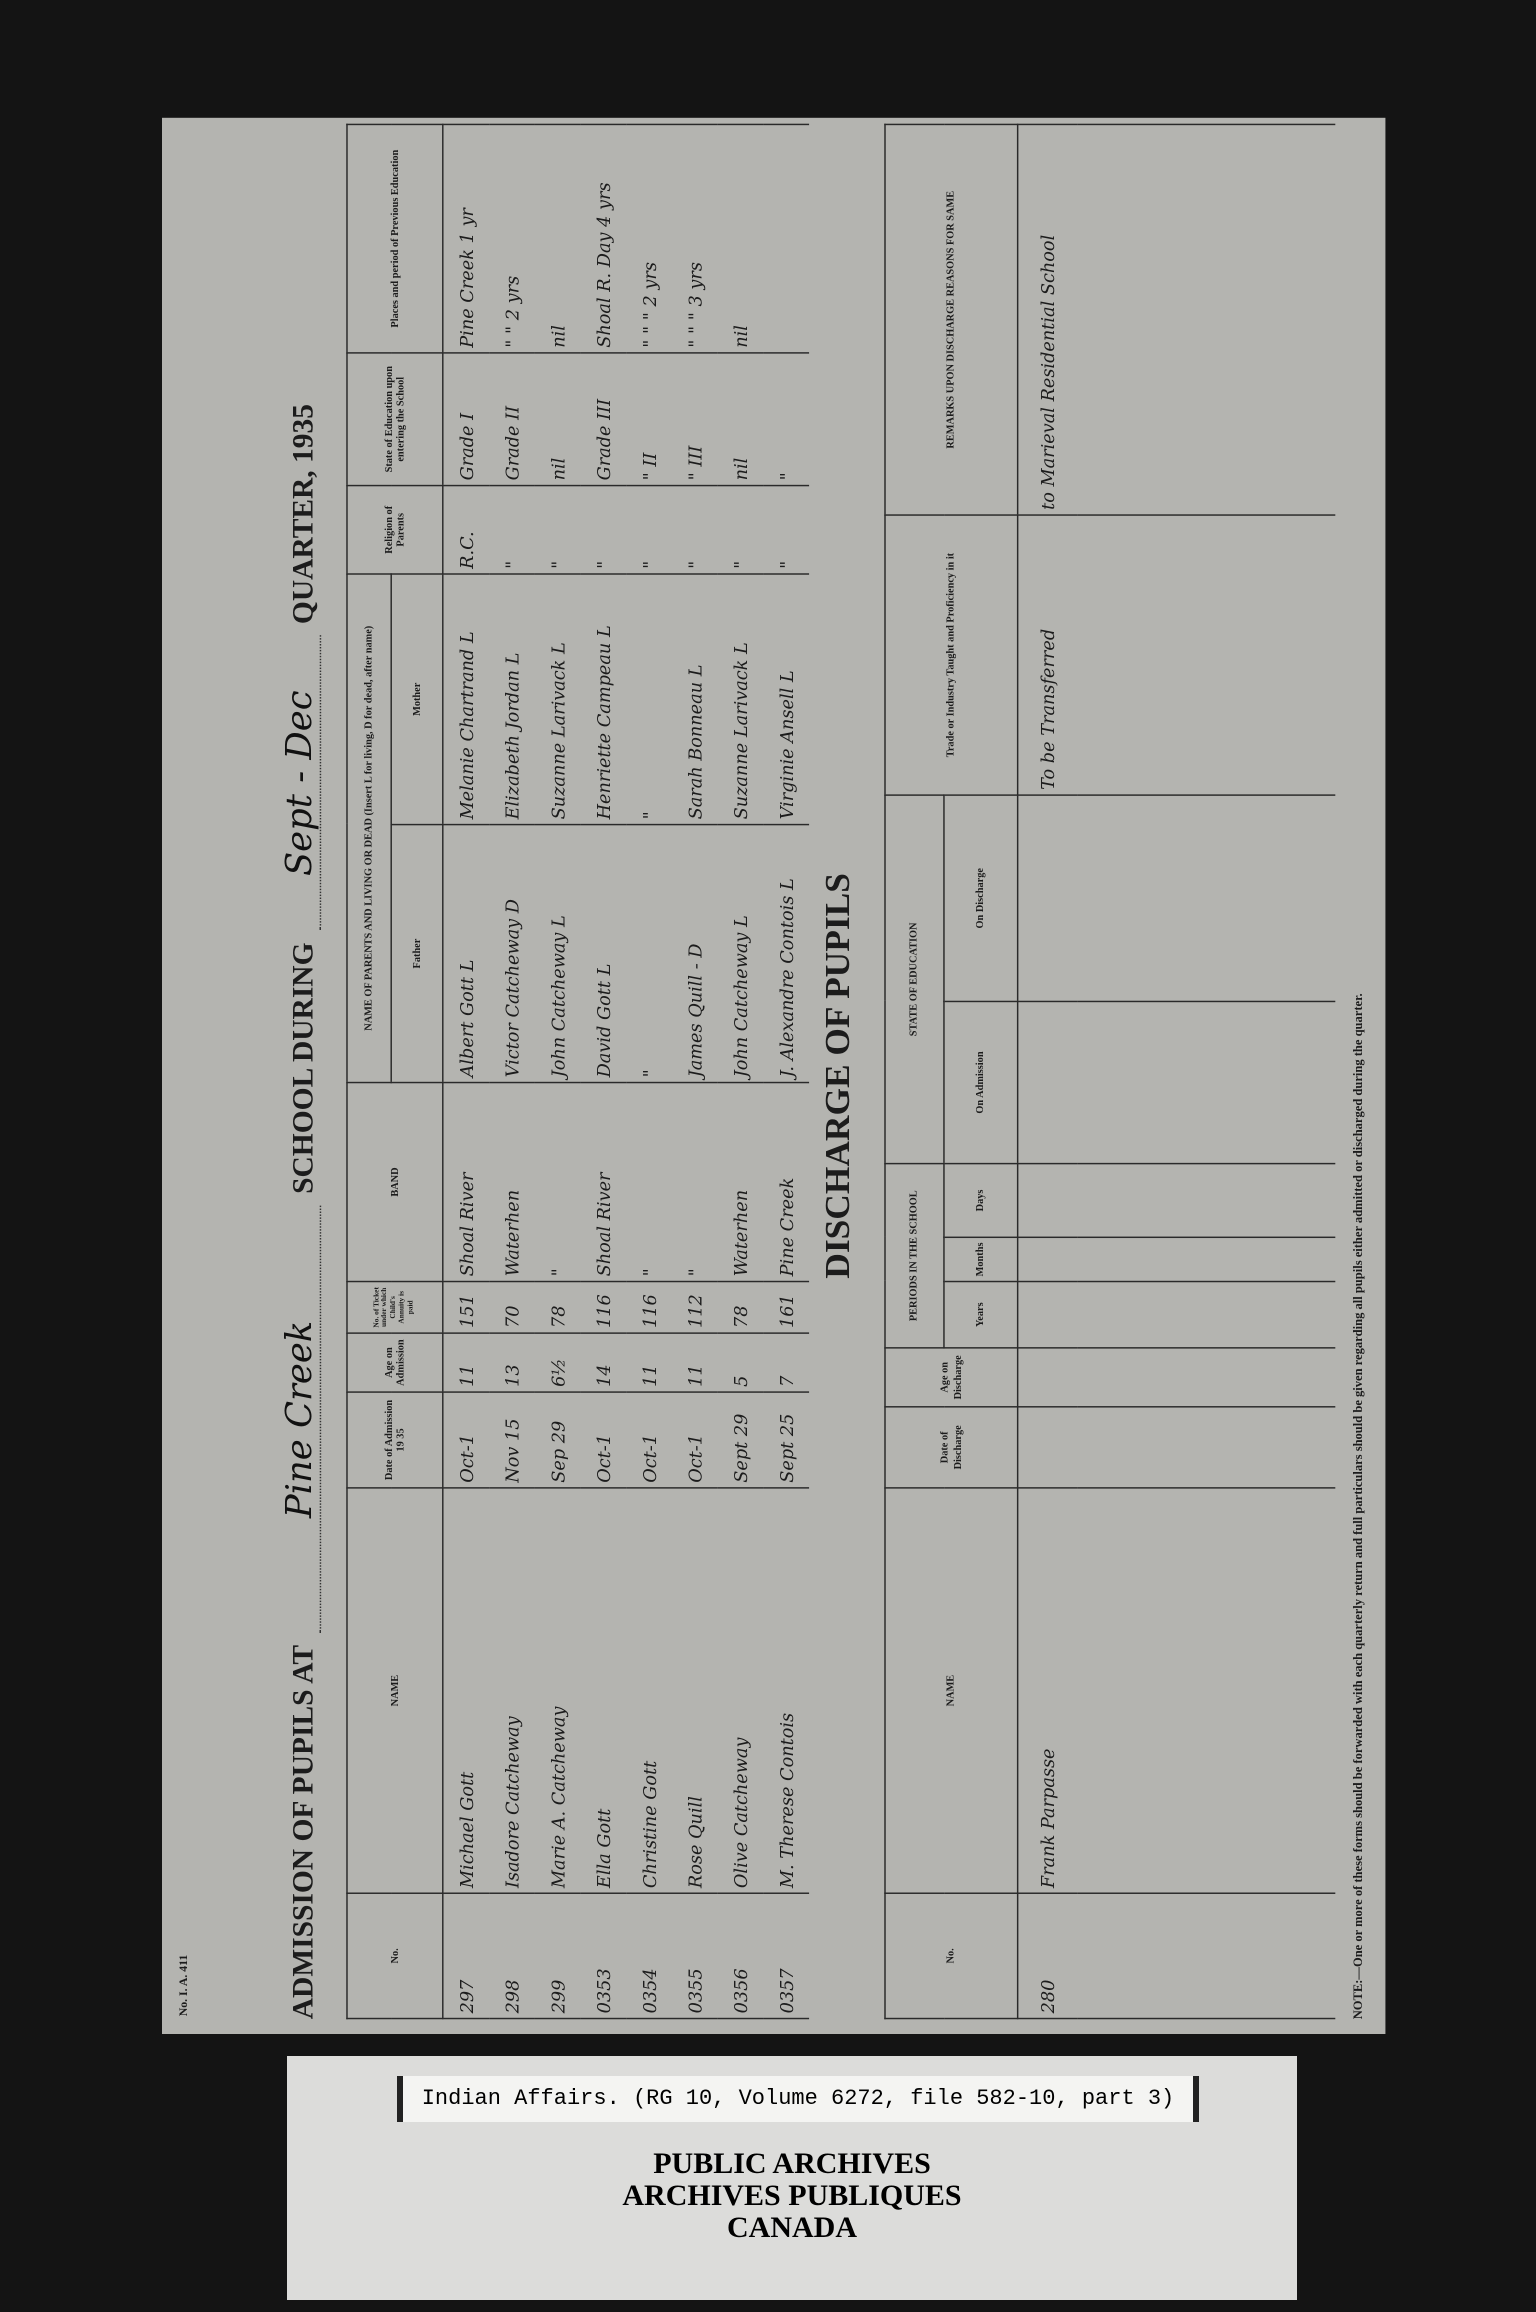 This screenshot has width=1536, height=2312. What do you see at coordinates (695, 419) in the screenshot?
I see `cell-state: " III` at bounding box center [695, 419].